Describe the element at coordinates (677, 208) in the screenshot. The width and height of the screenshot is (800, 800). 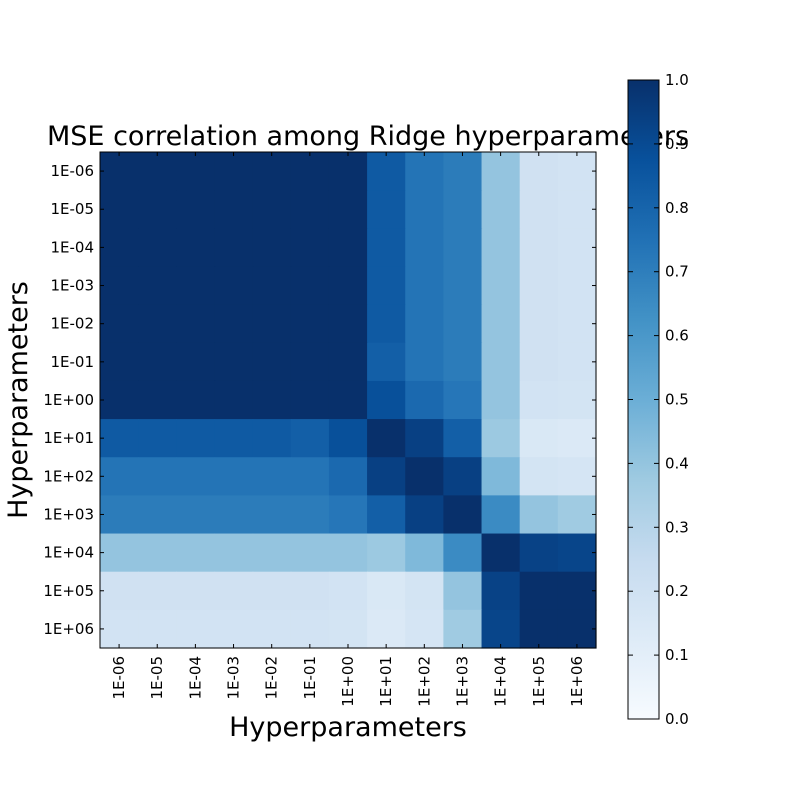
I see `colorbar-tick-label: 0.8` at that location.